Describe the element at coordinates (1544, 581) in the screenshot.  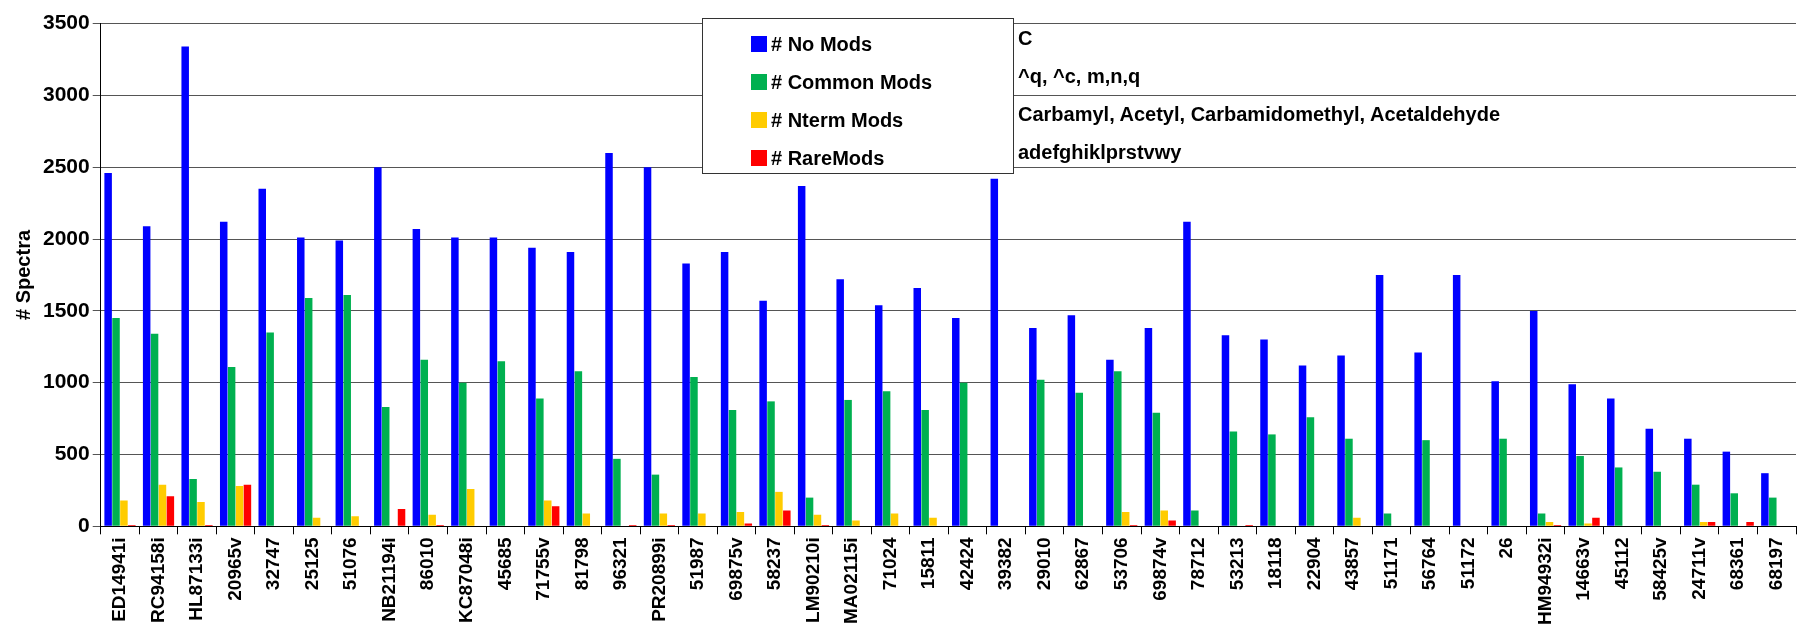
I see `x-tick-label: HM94932i` at that location.